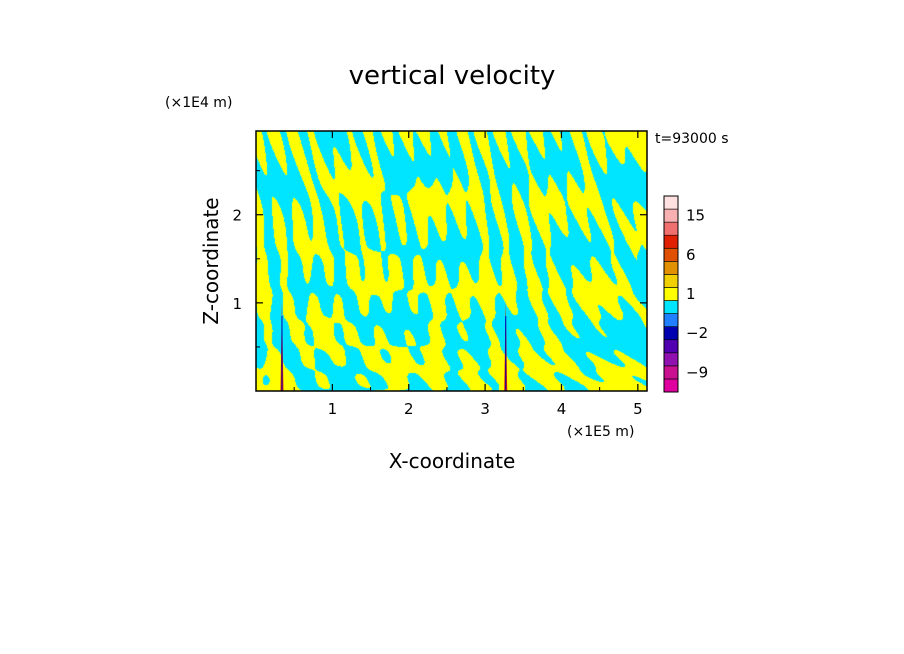 The image size is (904, 654). What do you see at coordinates (485, 409) in the screenshot?
I see `x-tick-label: 3` at bounding box center [485, 409].